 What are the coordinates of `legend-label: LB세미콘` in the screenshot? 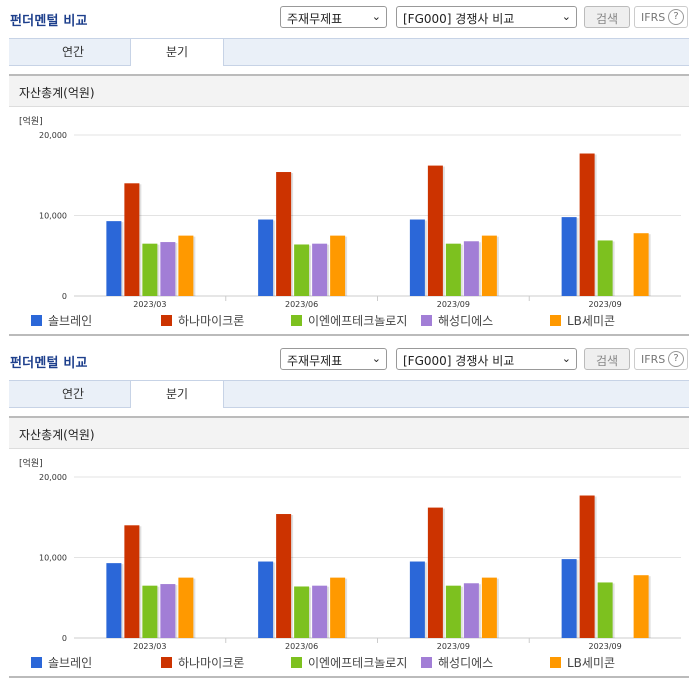 It's located at (591, 321).